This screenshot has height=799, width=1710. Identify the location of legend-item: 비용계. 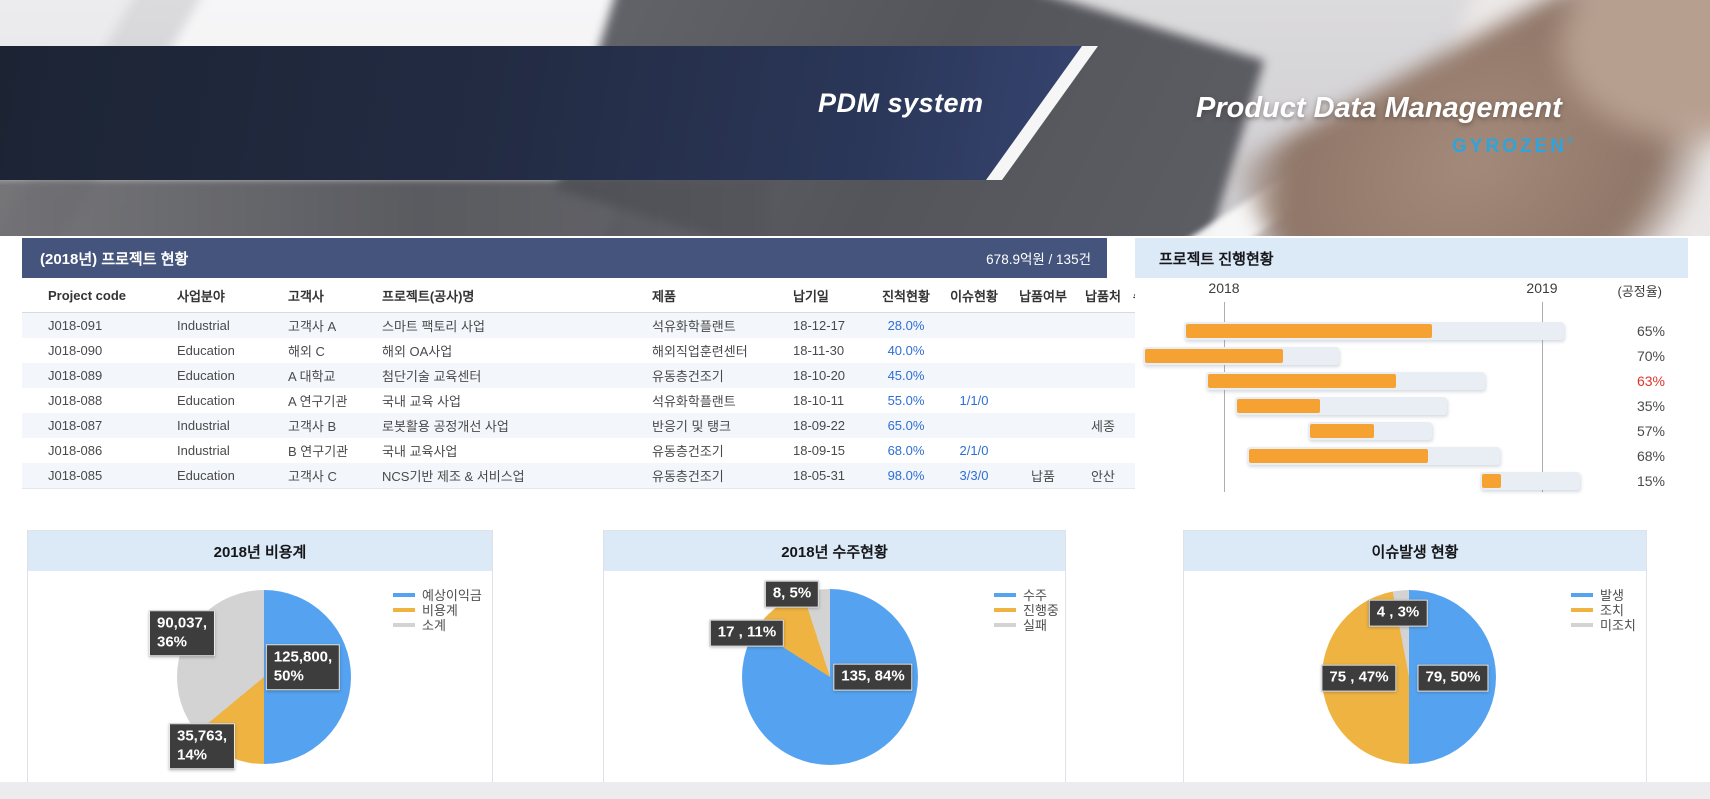
(437, 610).